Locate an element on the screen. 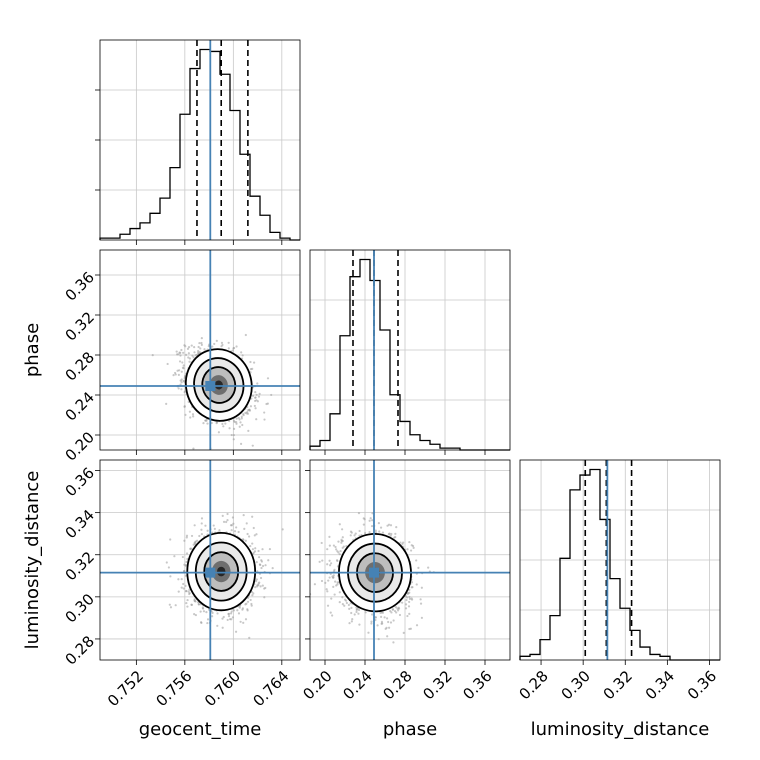 The width and height of the screenshot is (760, 760). joint-panel-phase-luminosity_distance is located at coordinates (408, 562).